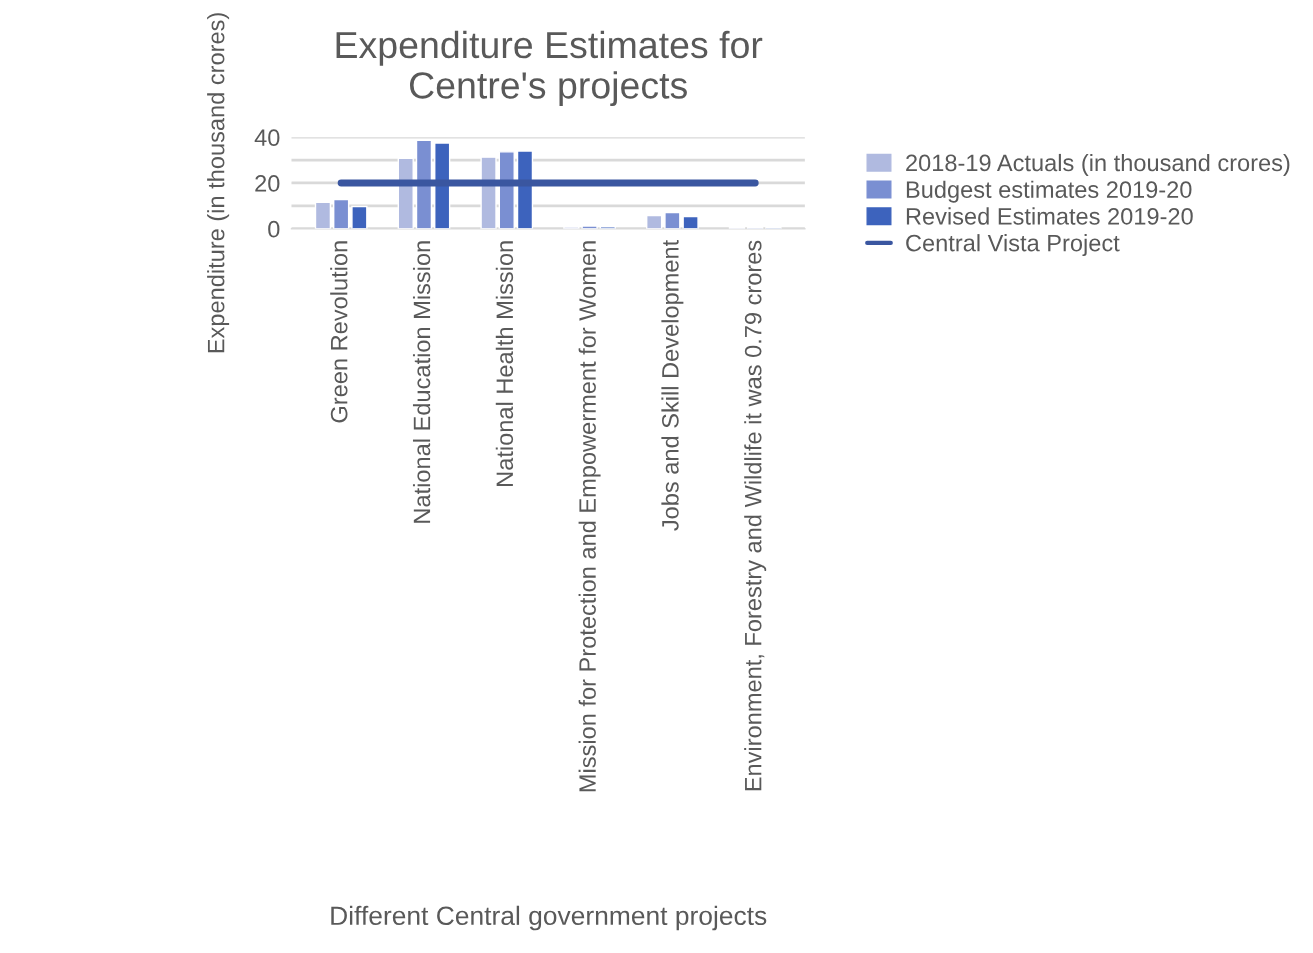 The width and height of the screenshot is (1313, 953). Describe the element at coordinates (672, 385) in the screenshot. I see `x-tick-label: Jobs and Skill Development` at that location.